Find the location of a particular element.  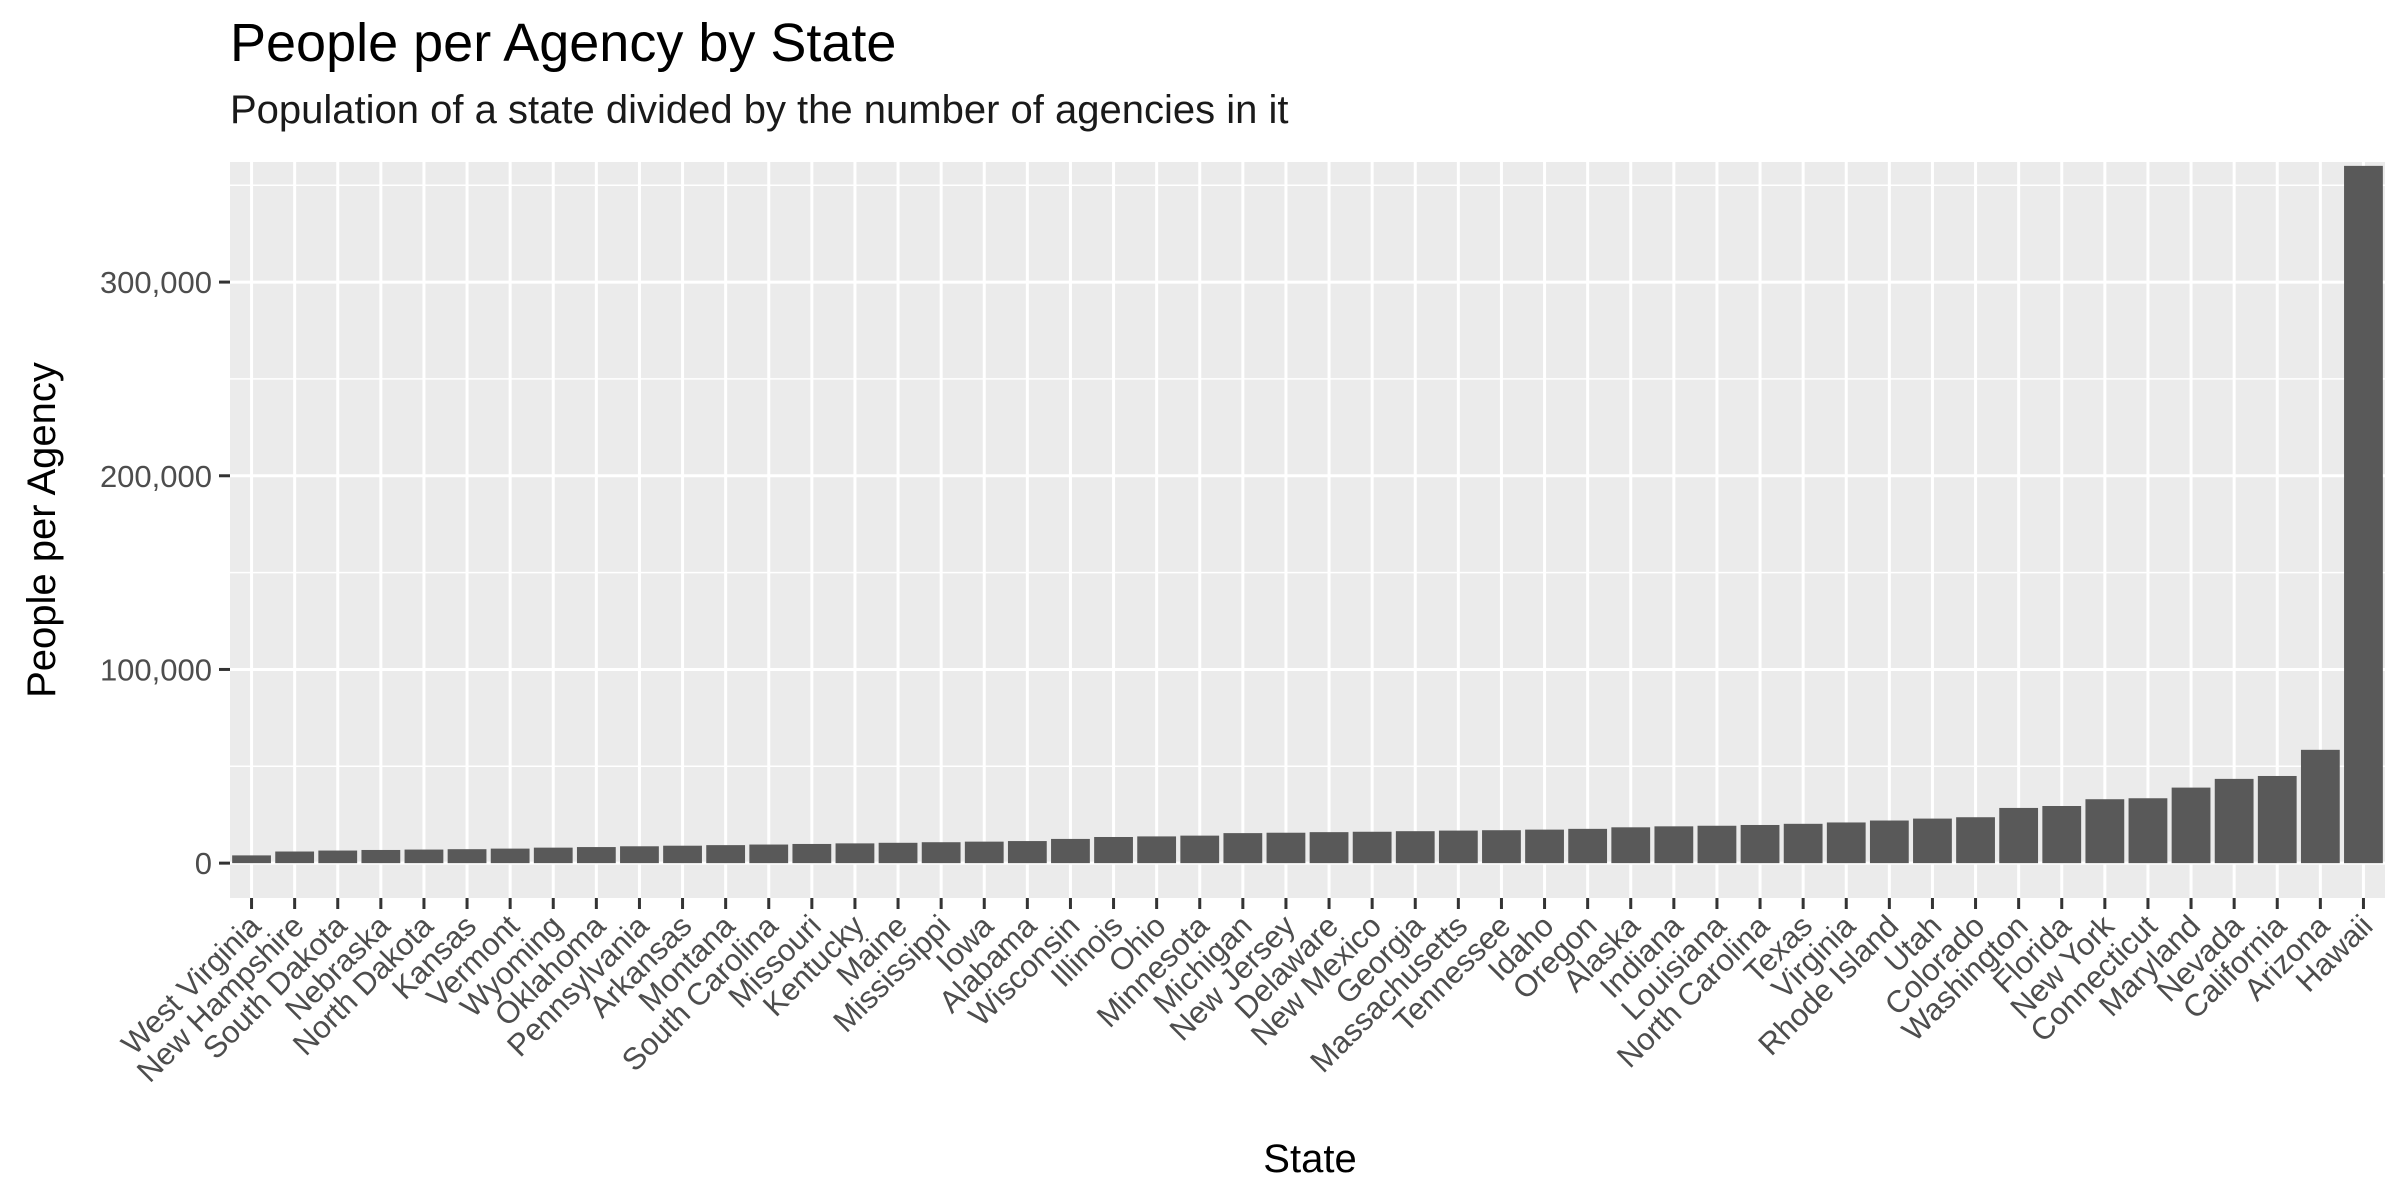

y-tick-label: 300,000 is located at coordinates (156, 282).